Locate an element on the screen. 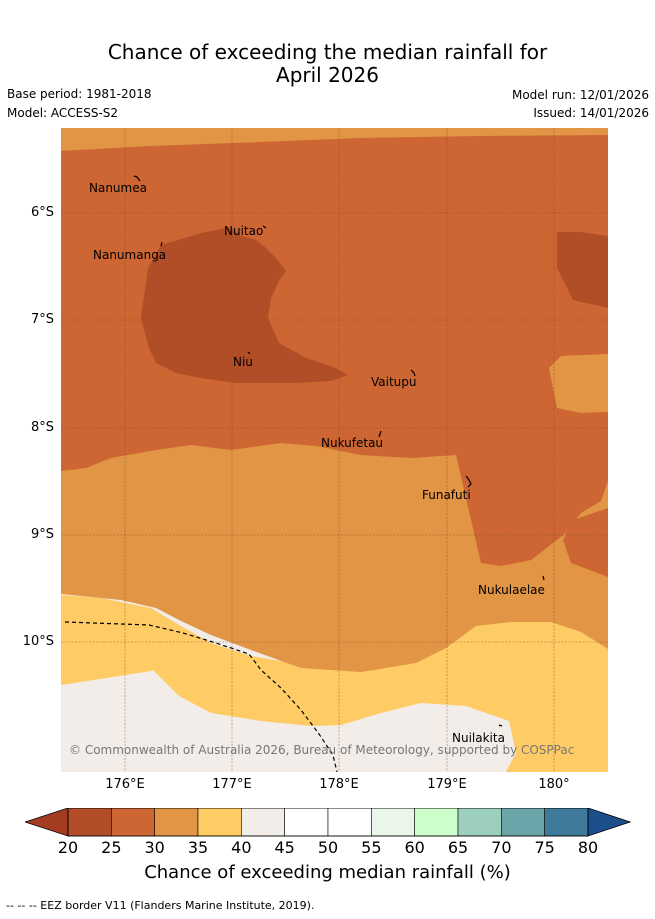 The image size is (655, 919). colorbar-label-65: 65 is located at coordinates (458, 847).